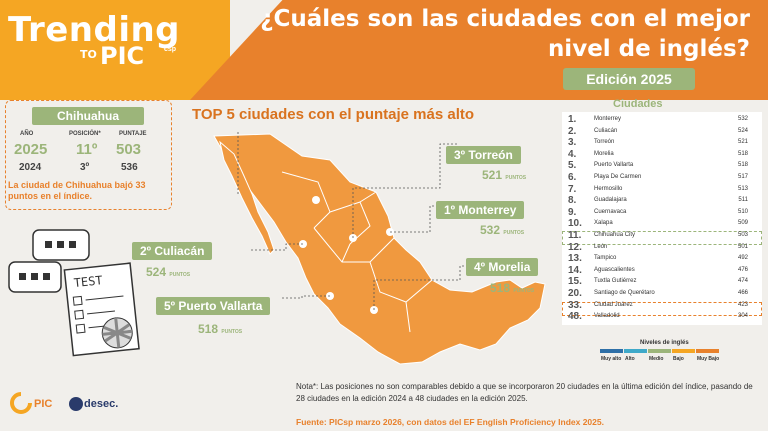 Image resolution: width=768 pixels, height=431 pixels. I want to click on city-rank: 15., so click(575, 282).